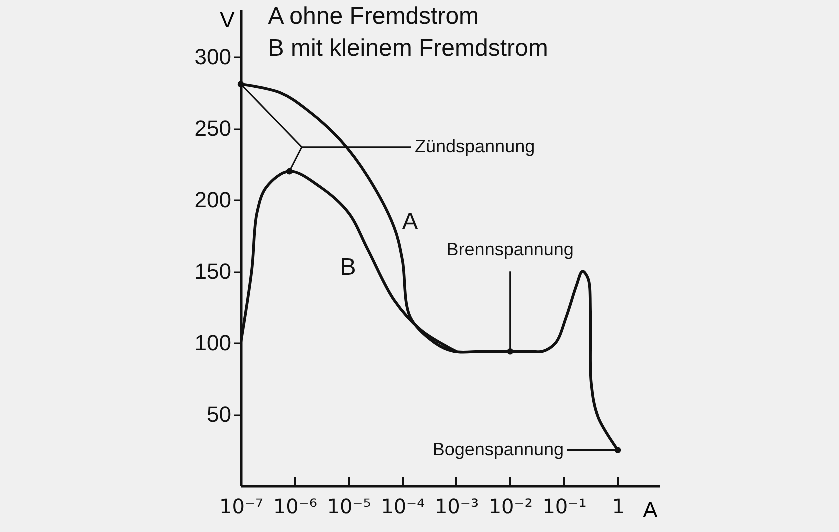 The image size is (839, 532). I want to click on y-tick-label: 100, so click(213, 343).